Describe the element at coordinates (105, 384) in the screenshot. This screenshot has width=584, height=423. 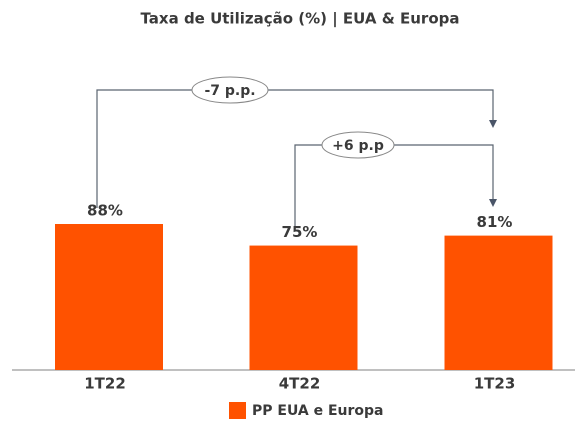
I see `x-tick-label: 1T22` at that location.